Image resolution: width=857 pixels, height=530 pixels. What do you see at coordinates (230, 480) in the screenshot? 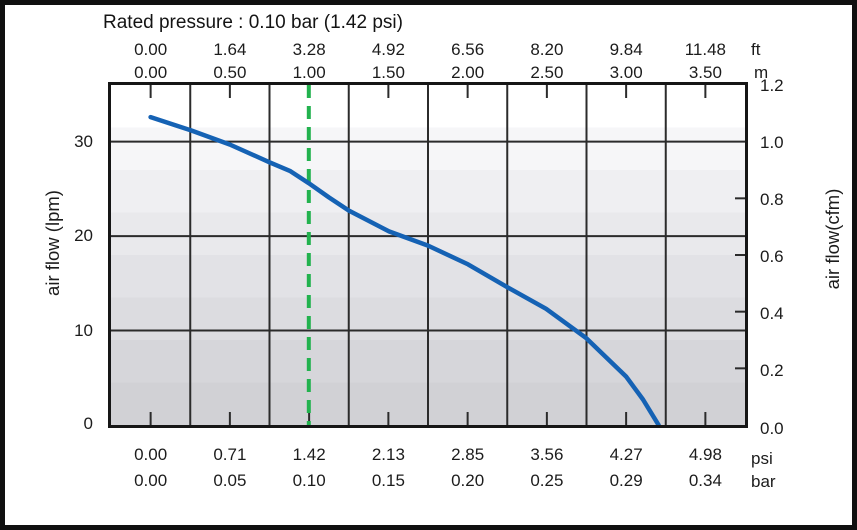
I see `tick-label: 0.05` at bounding box center [230, 480].